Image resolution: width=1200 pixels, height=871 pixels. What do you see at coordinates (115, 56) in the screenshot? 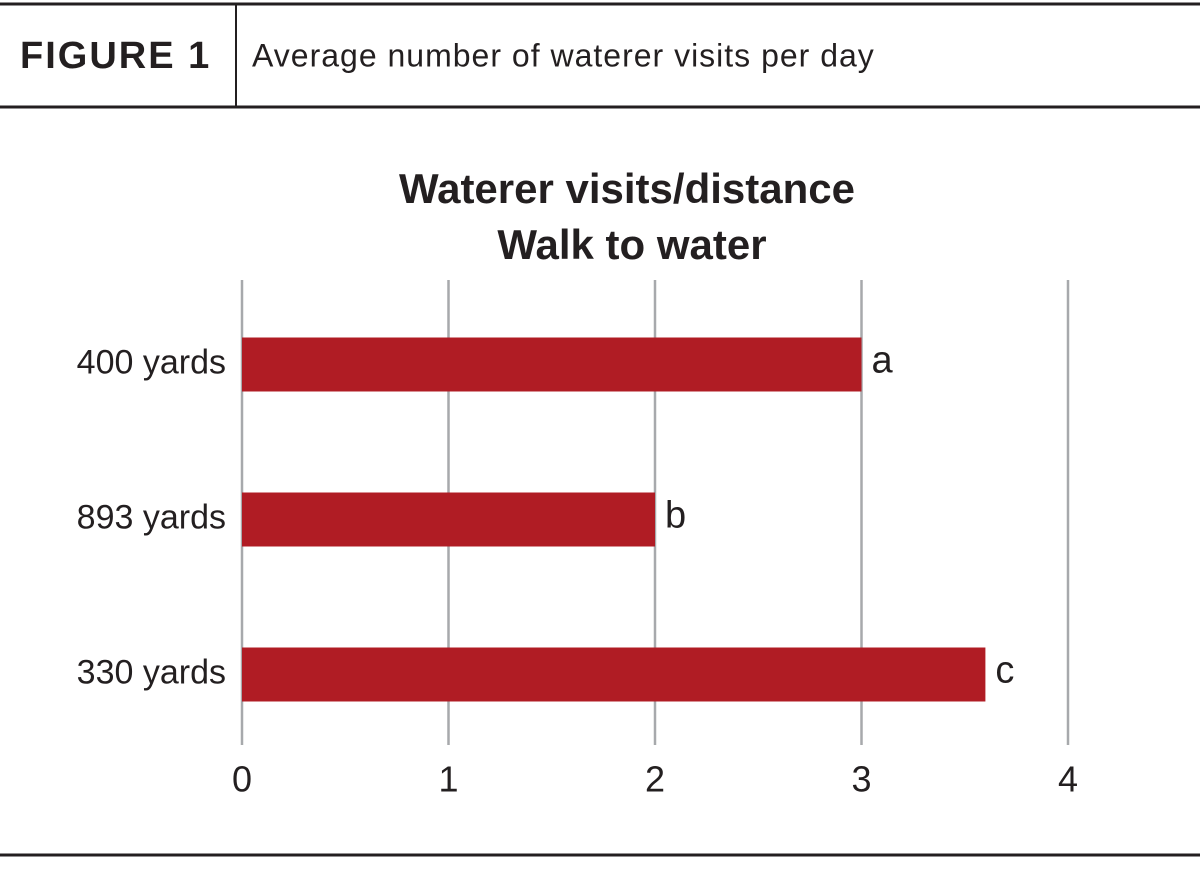
I see `figure-label: FIGURE 1` at bounding box center [115, 56].